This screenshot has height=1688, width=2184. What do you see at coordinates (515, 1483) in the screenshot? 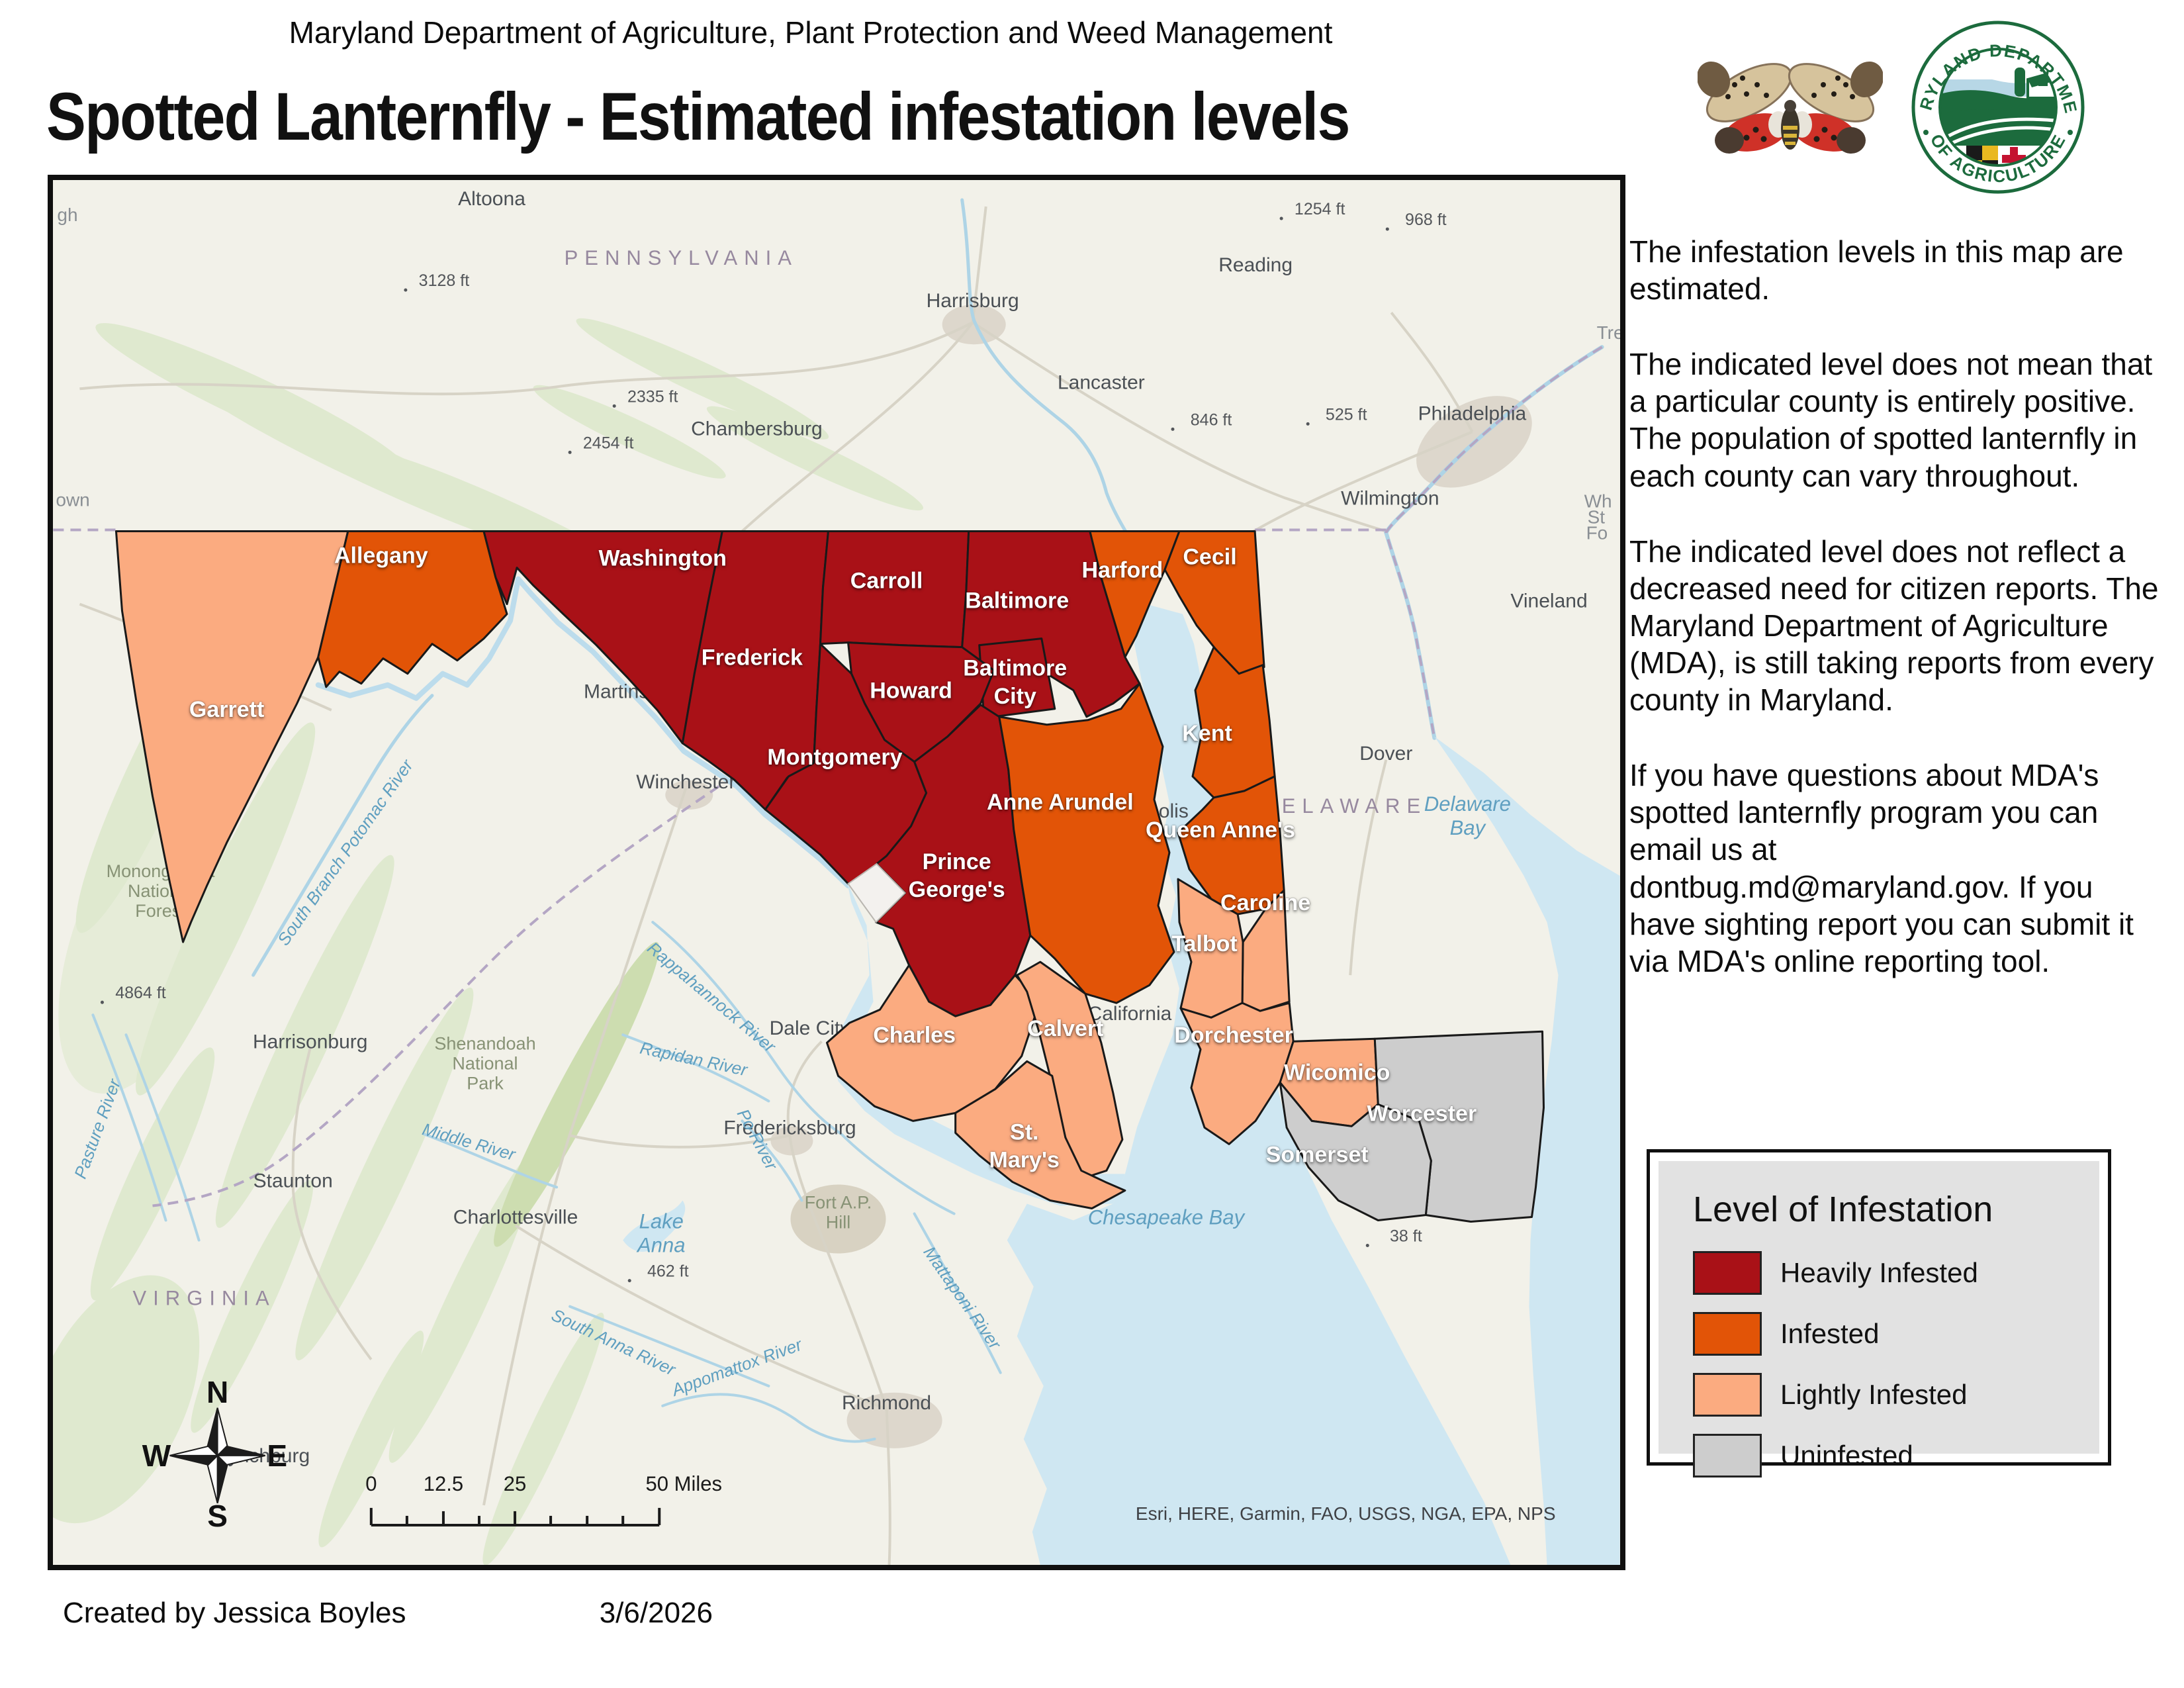
I see `scale-label: 25` at bounding box center [515, 1483].